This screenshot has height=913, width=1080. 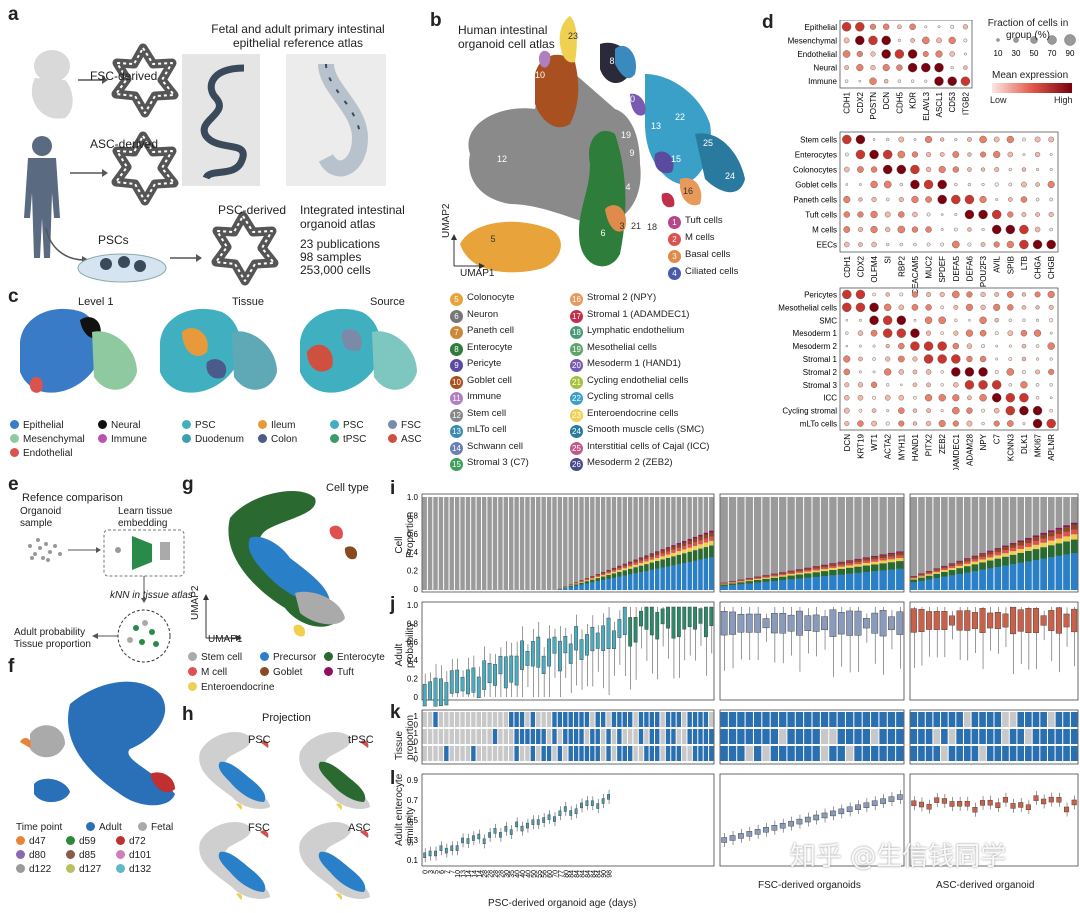 What do you see at coordinates (413, 623) in the screenshot?
I see `panel_j-tick-4: 0.8` at bounding box center [413, 623].